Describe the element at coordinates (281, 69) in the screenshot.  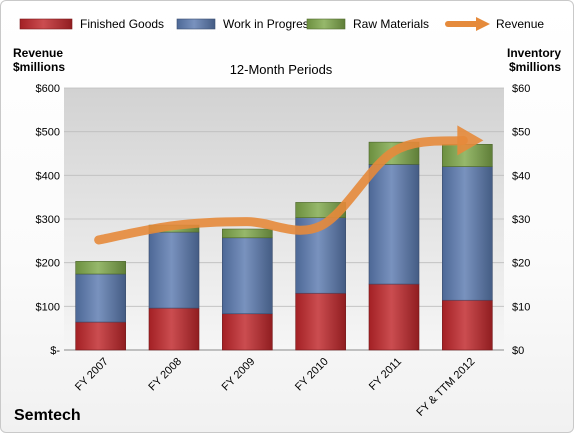
I see `chart-subtitle: 12-Month Periods` at that location.